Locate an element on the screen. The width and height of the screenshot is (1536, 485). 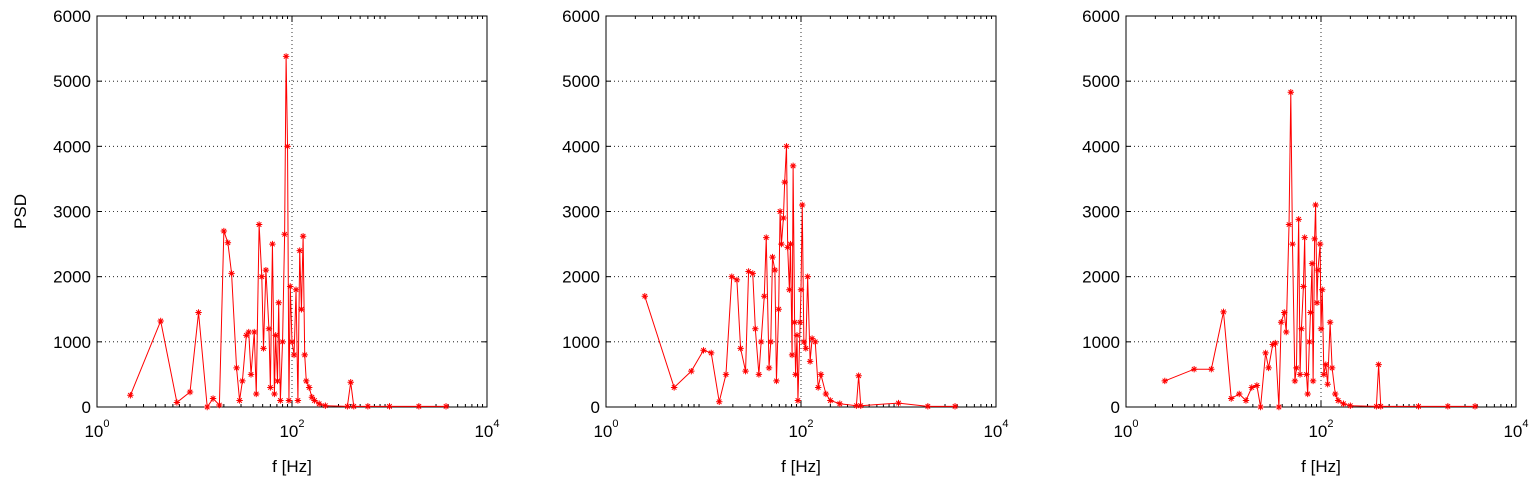
x-tick-label: 10⁰ is located at coordinates (96, 429).